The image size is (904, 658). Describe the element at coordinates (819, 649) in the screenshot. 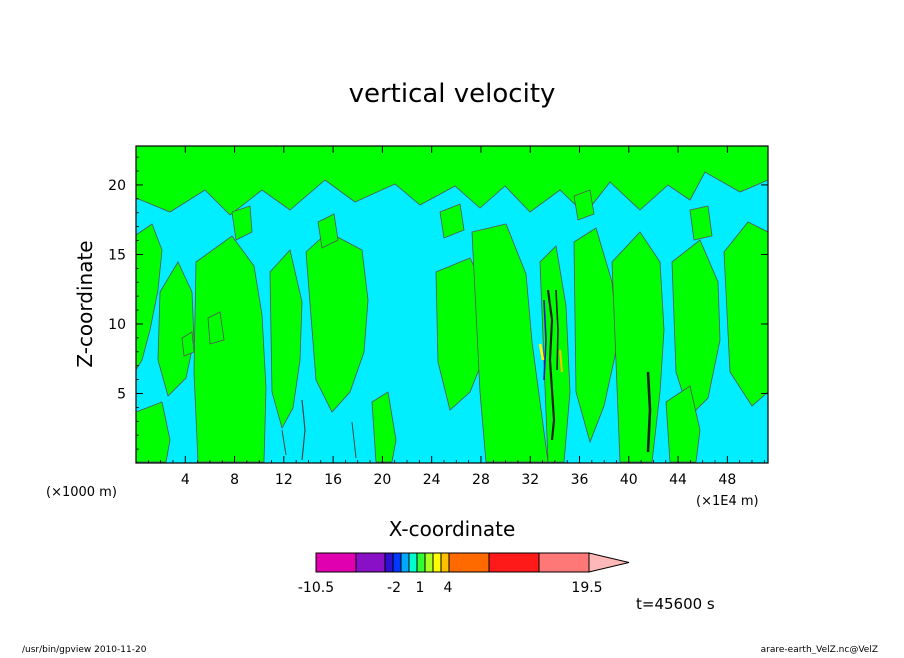

I see `footer-right: arare-earth_VelZ.nc@VelZ` at that location.